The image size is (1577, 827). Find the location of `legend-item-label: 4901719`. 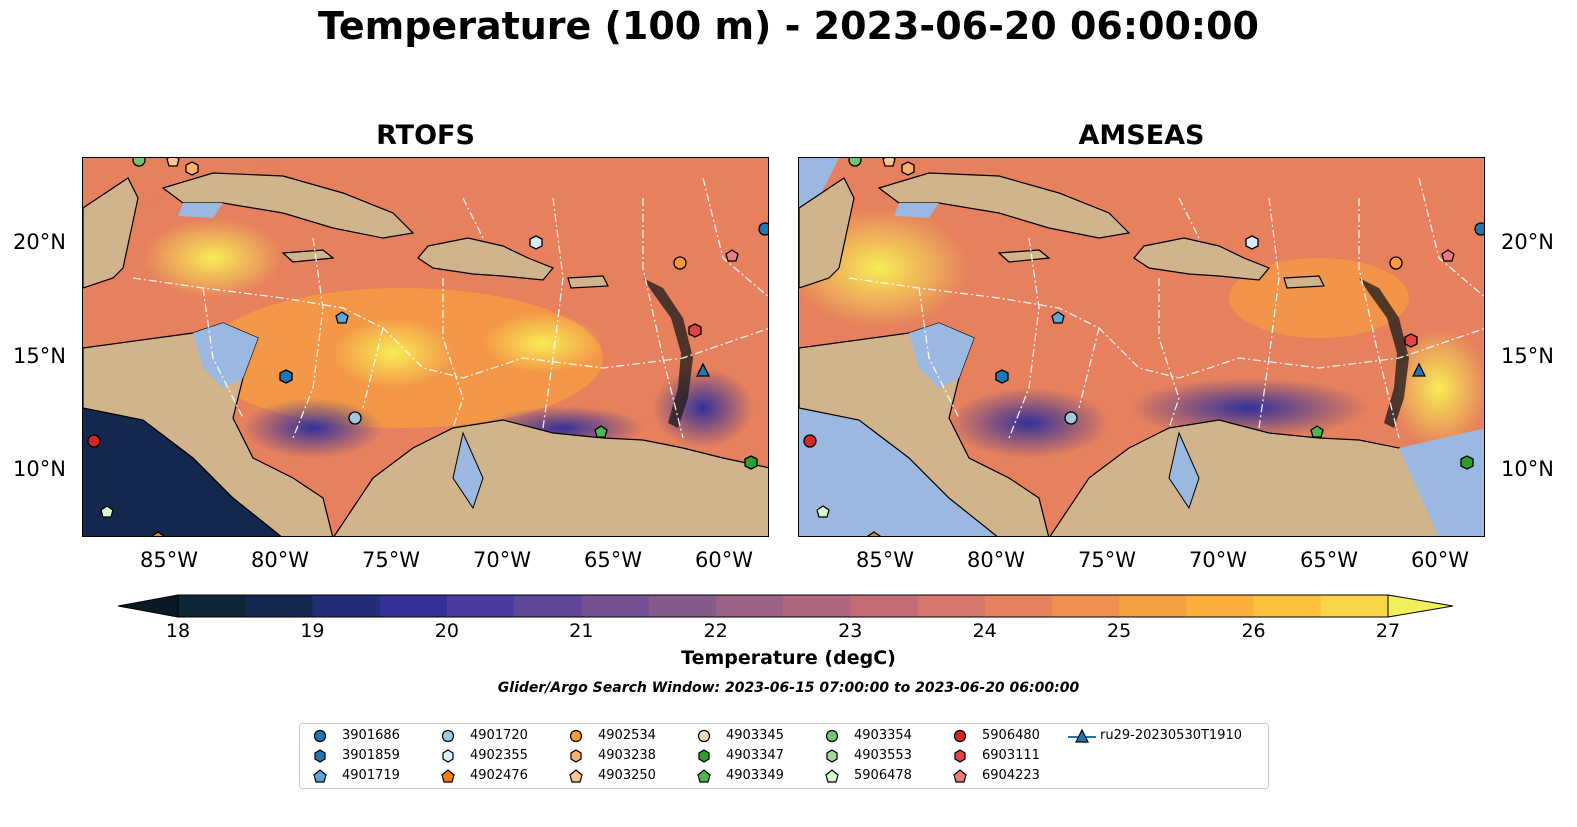

legend-item-label: 4901719 is located at coordinates (371, 775).